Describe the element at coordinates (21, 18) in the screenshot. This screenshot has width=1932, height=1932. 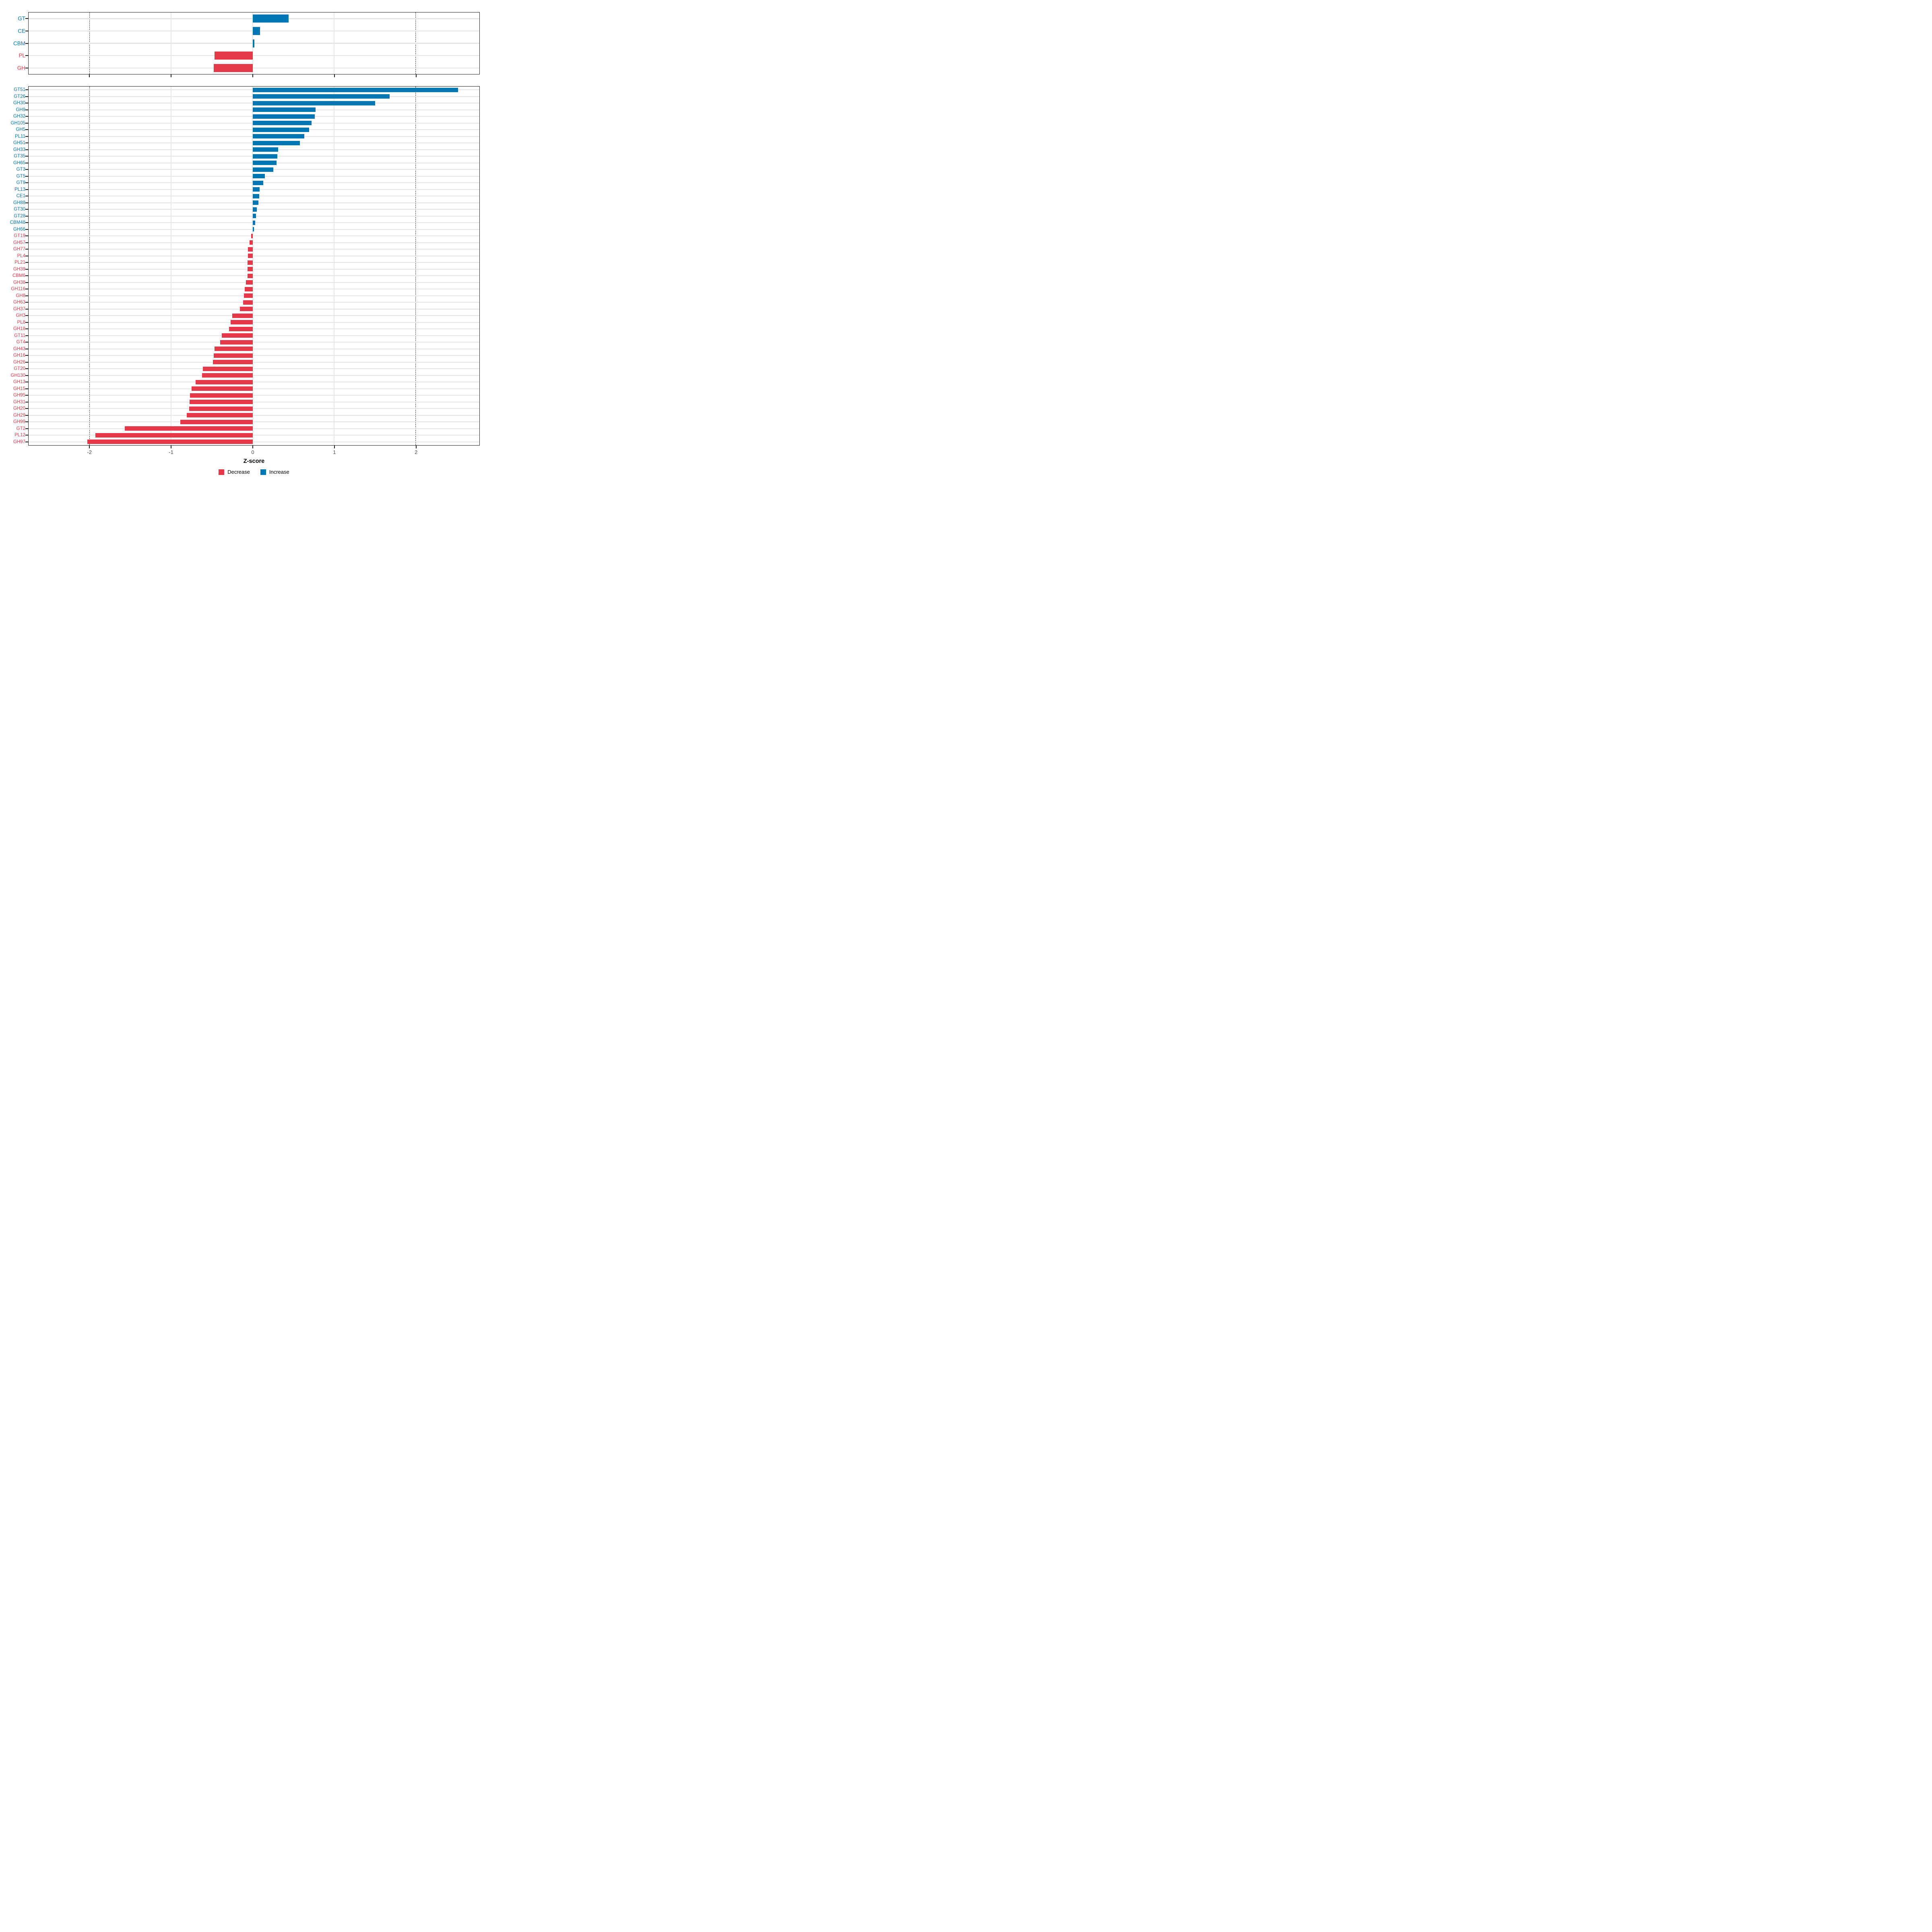
I see `category-label: GT` at that location.